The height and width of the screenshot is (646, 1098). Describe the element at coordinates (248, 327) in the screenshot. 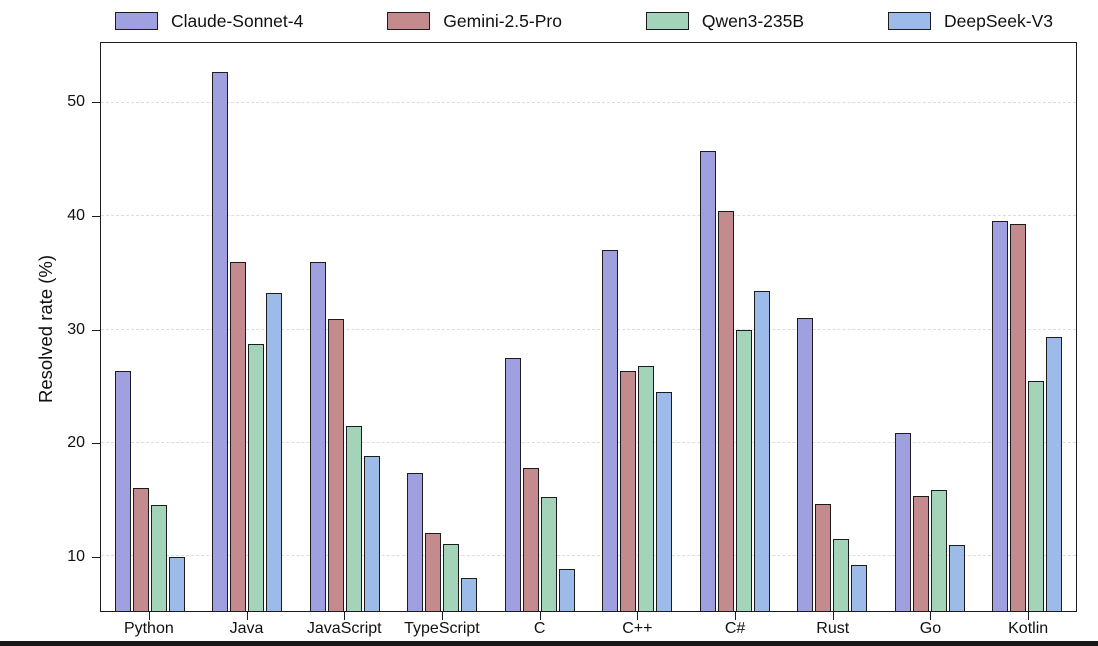

I see `bar-group-java` at that location.